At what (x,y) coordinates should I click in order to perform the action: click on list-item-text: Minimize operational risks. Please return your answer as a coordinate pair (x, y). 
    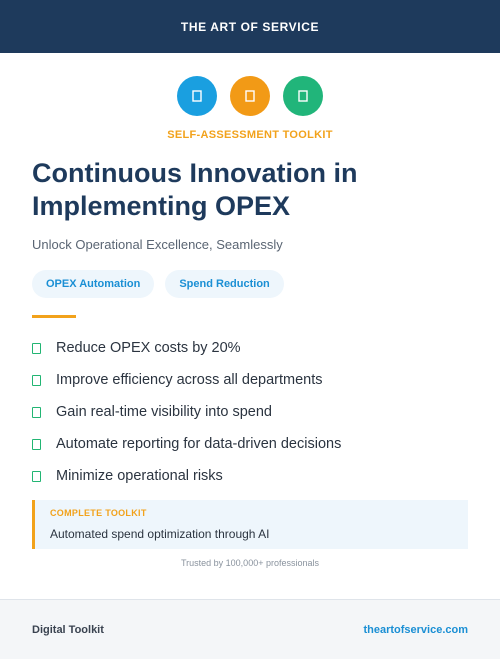
    Looking at the image, I should click on (139, 476).